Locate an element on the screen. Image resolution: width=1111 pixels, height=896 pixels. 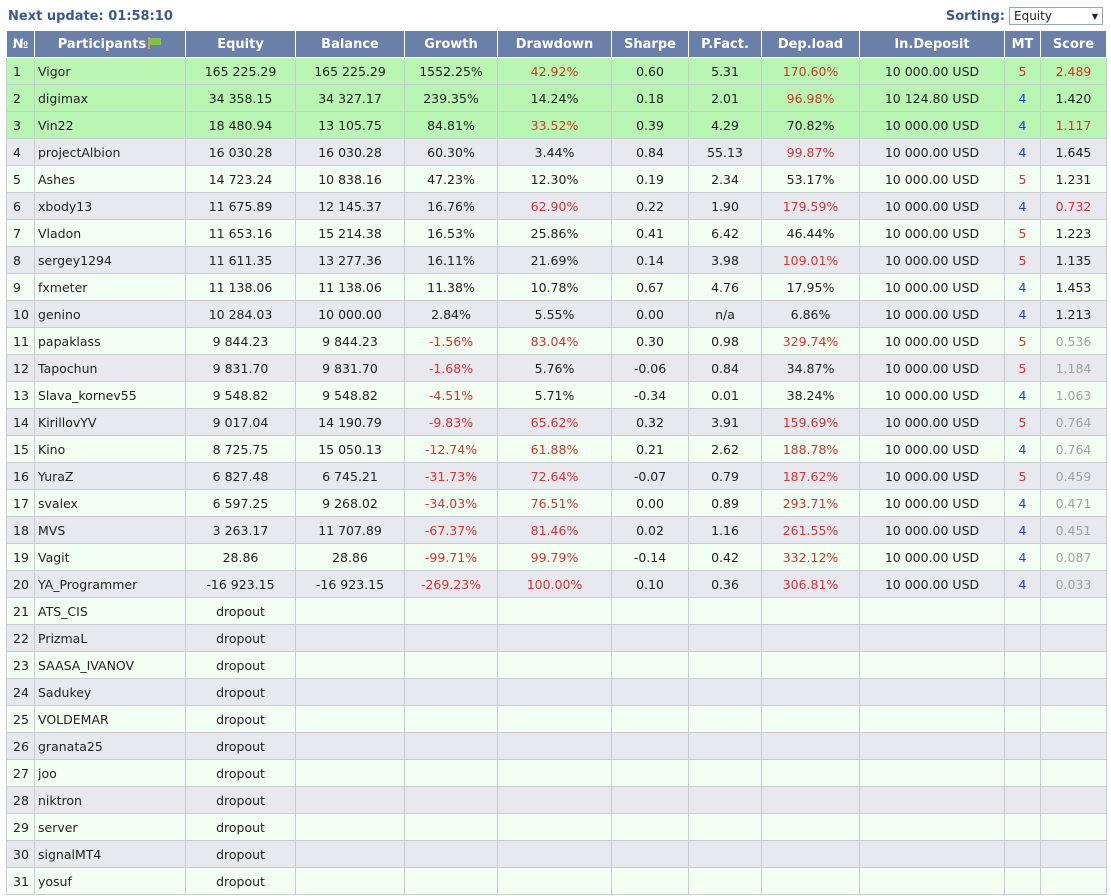
column-header-number: № is located at coordinates (20, 44).